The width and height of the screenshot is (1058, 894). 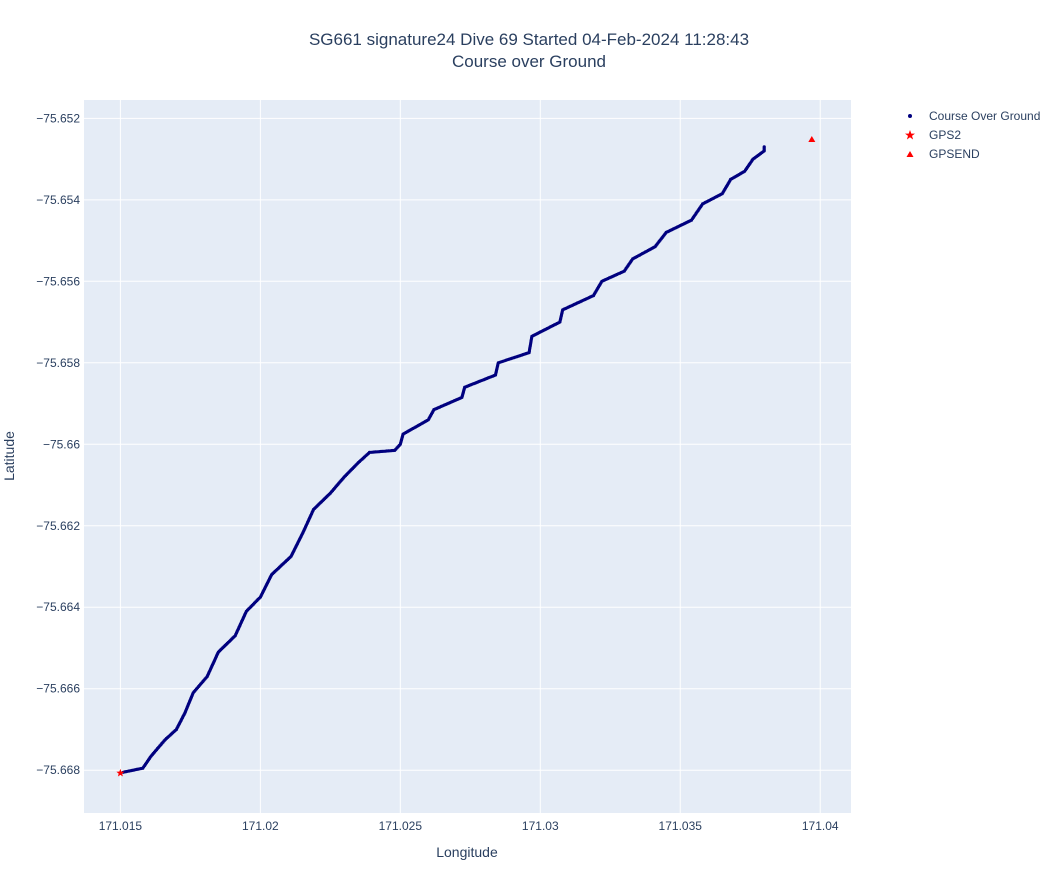 I want to click on y-tick-label: −75.668, so click(x=58, y=770).